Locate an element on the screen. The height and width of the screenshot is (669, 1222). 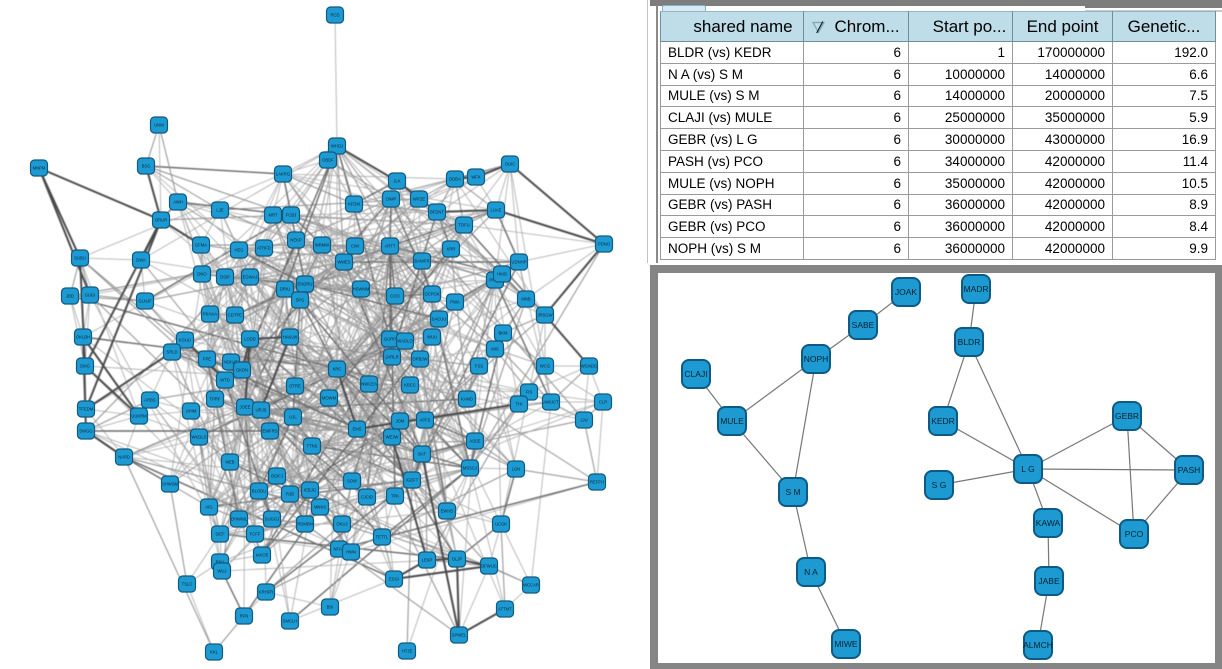
svg-text: LAKRG is located at coordinates (283, 174).